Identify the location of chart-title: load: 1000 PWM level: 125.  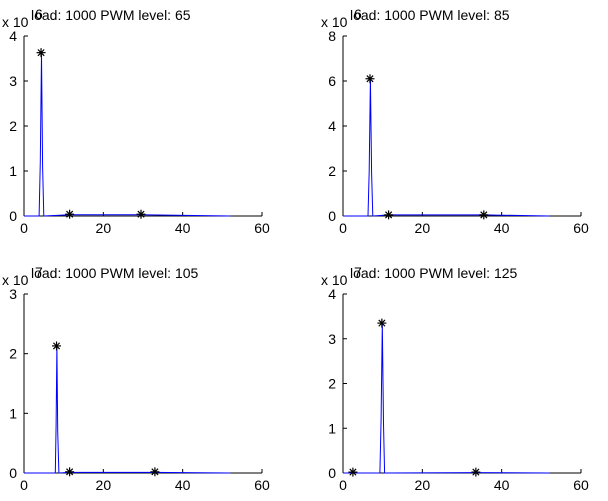
(434, 273).